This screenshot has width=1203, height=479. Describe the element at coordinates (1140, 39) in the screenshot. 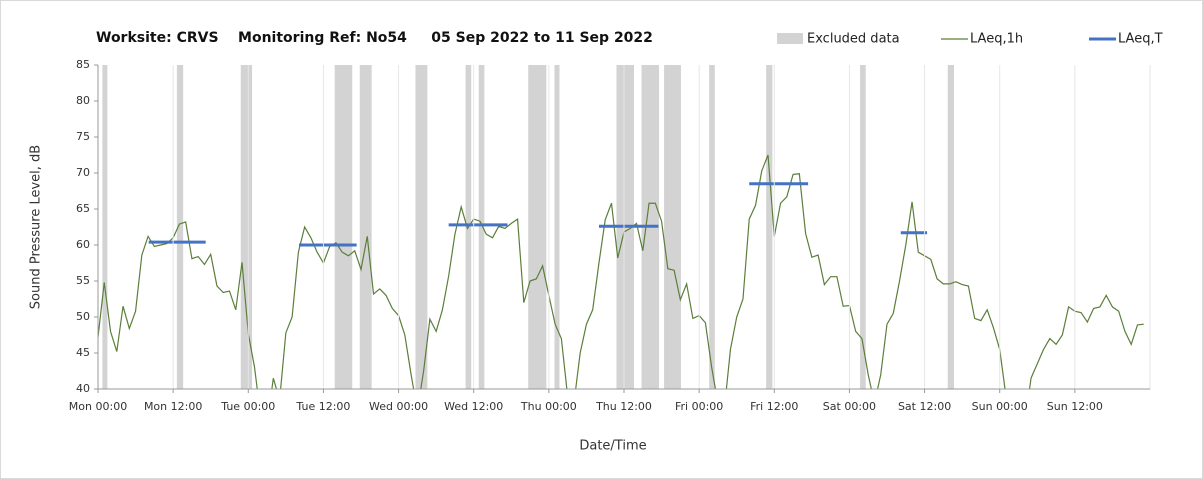

I see `legend-label: LAeq,T` at that location.